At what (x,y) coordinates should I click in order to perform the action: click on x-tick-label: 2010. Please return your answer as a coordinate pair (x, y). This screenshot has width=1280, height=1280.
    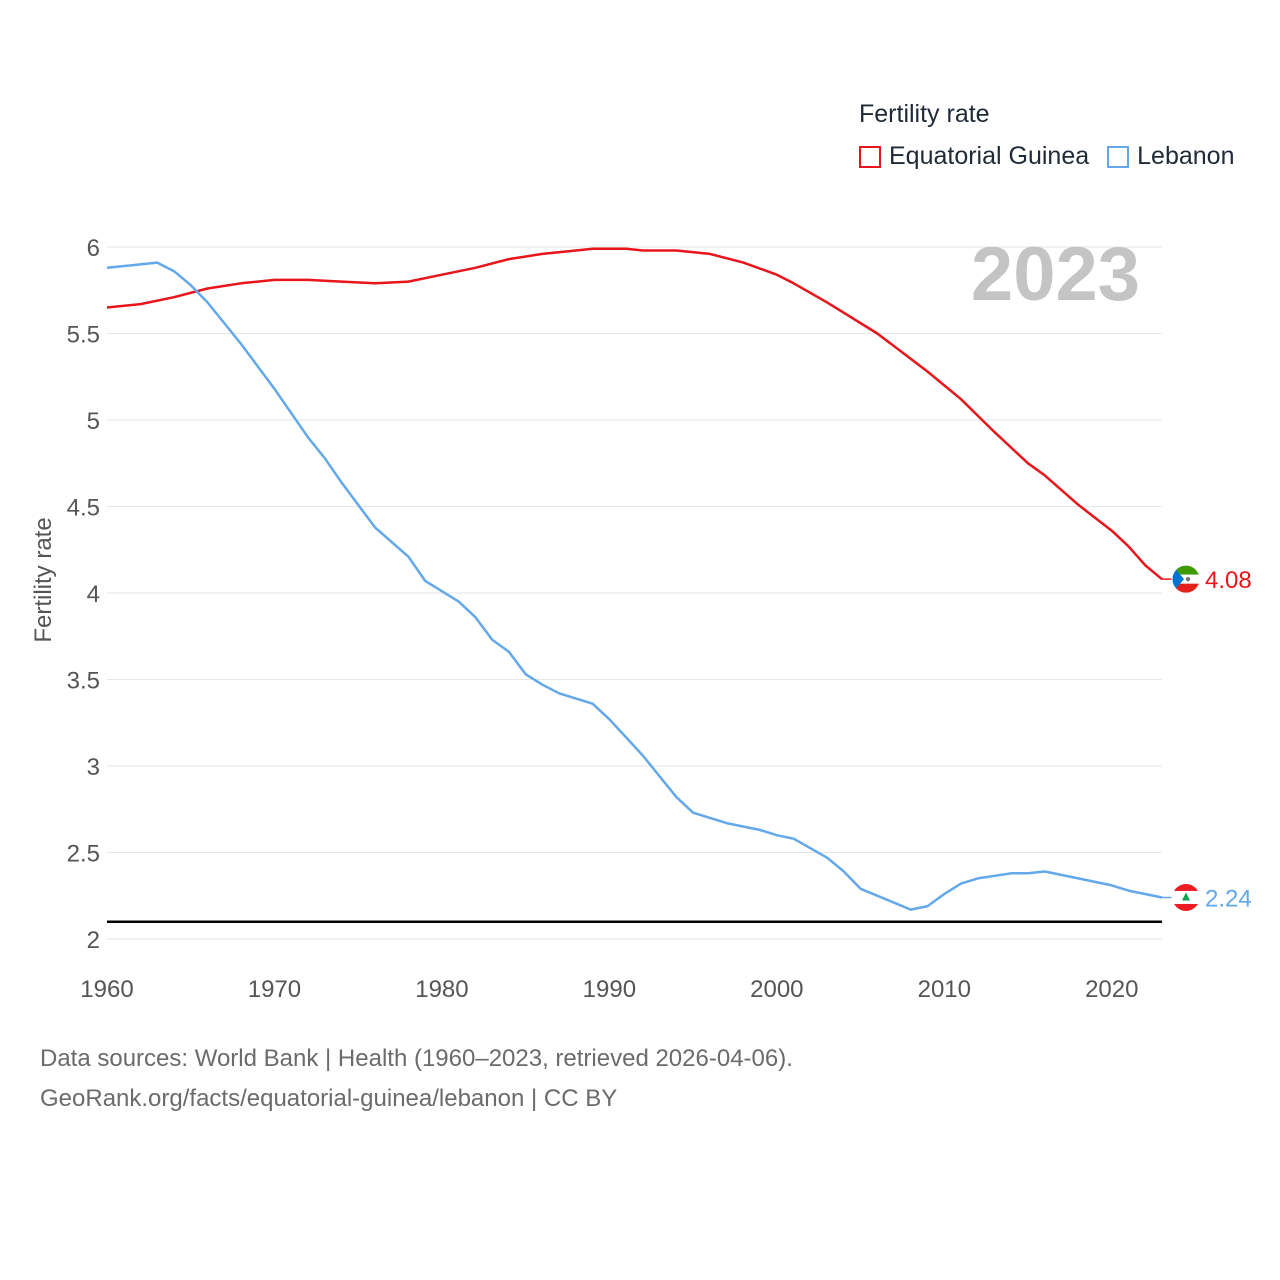
    Looking at the image, I should click on (944, 989).